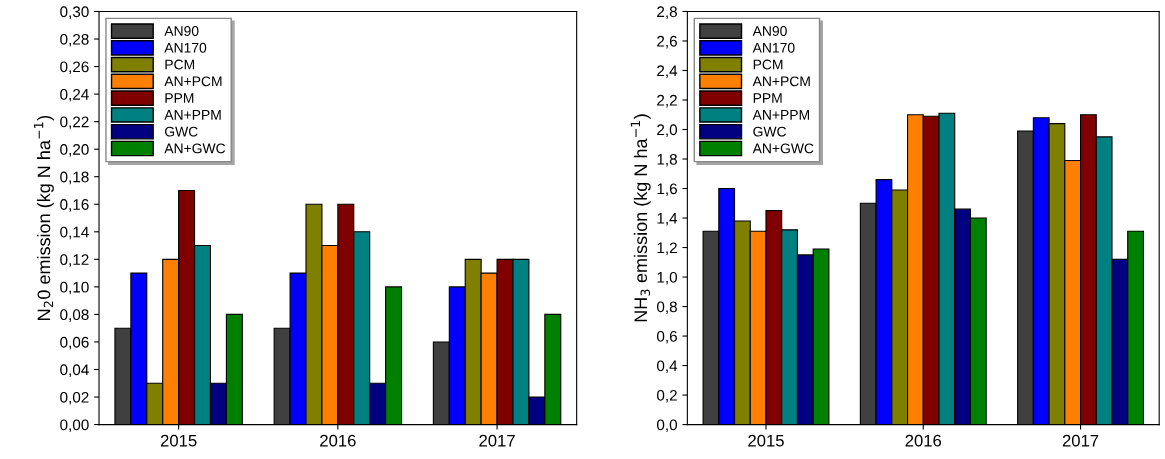 This screenshot has height=459, width=1165. I want to click on y-tick-label: 0,14, so click(74, 233).